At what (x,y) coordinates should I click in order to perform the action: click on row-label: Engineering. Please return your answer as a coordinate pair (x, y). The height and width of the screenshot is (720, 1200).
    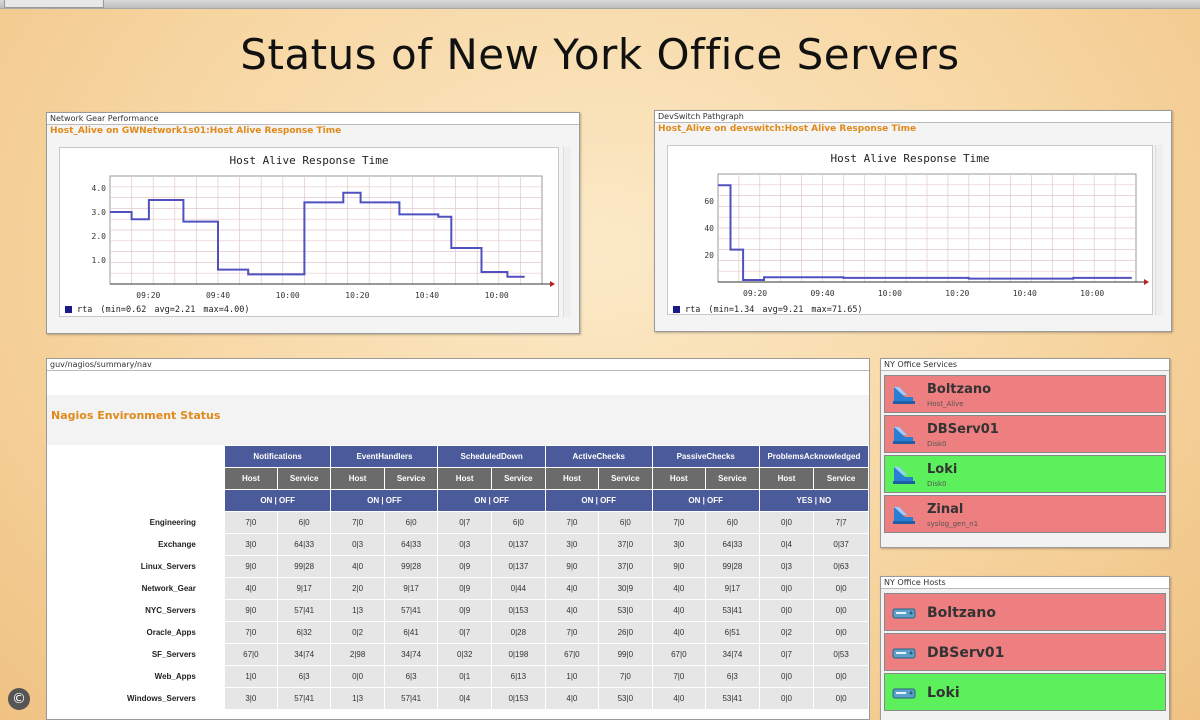
    Looking at the image, I should click on (137, 522).